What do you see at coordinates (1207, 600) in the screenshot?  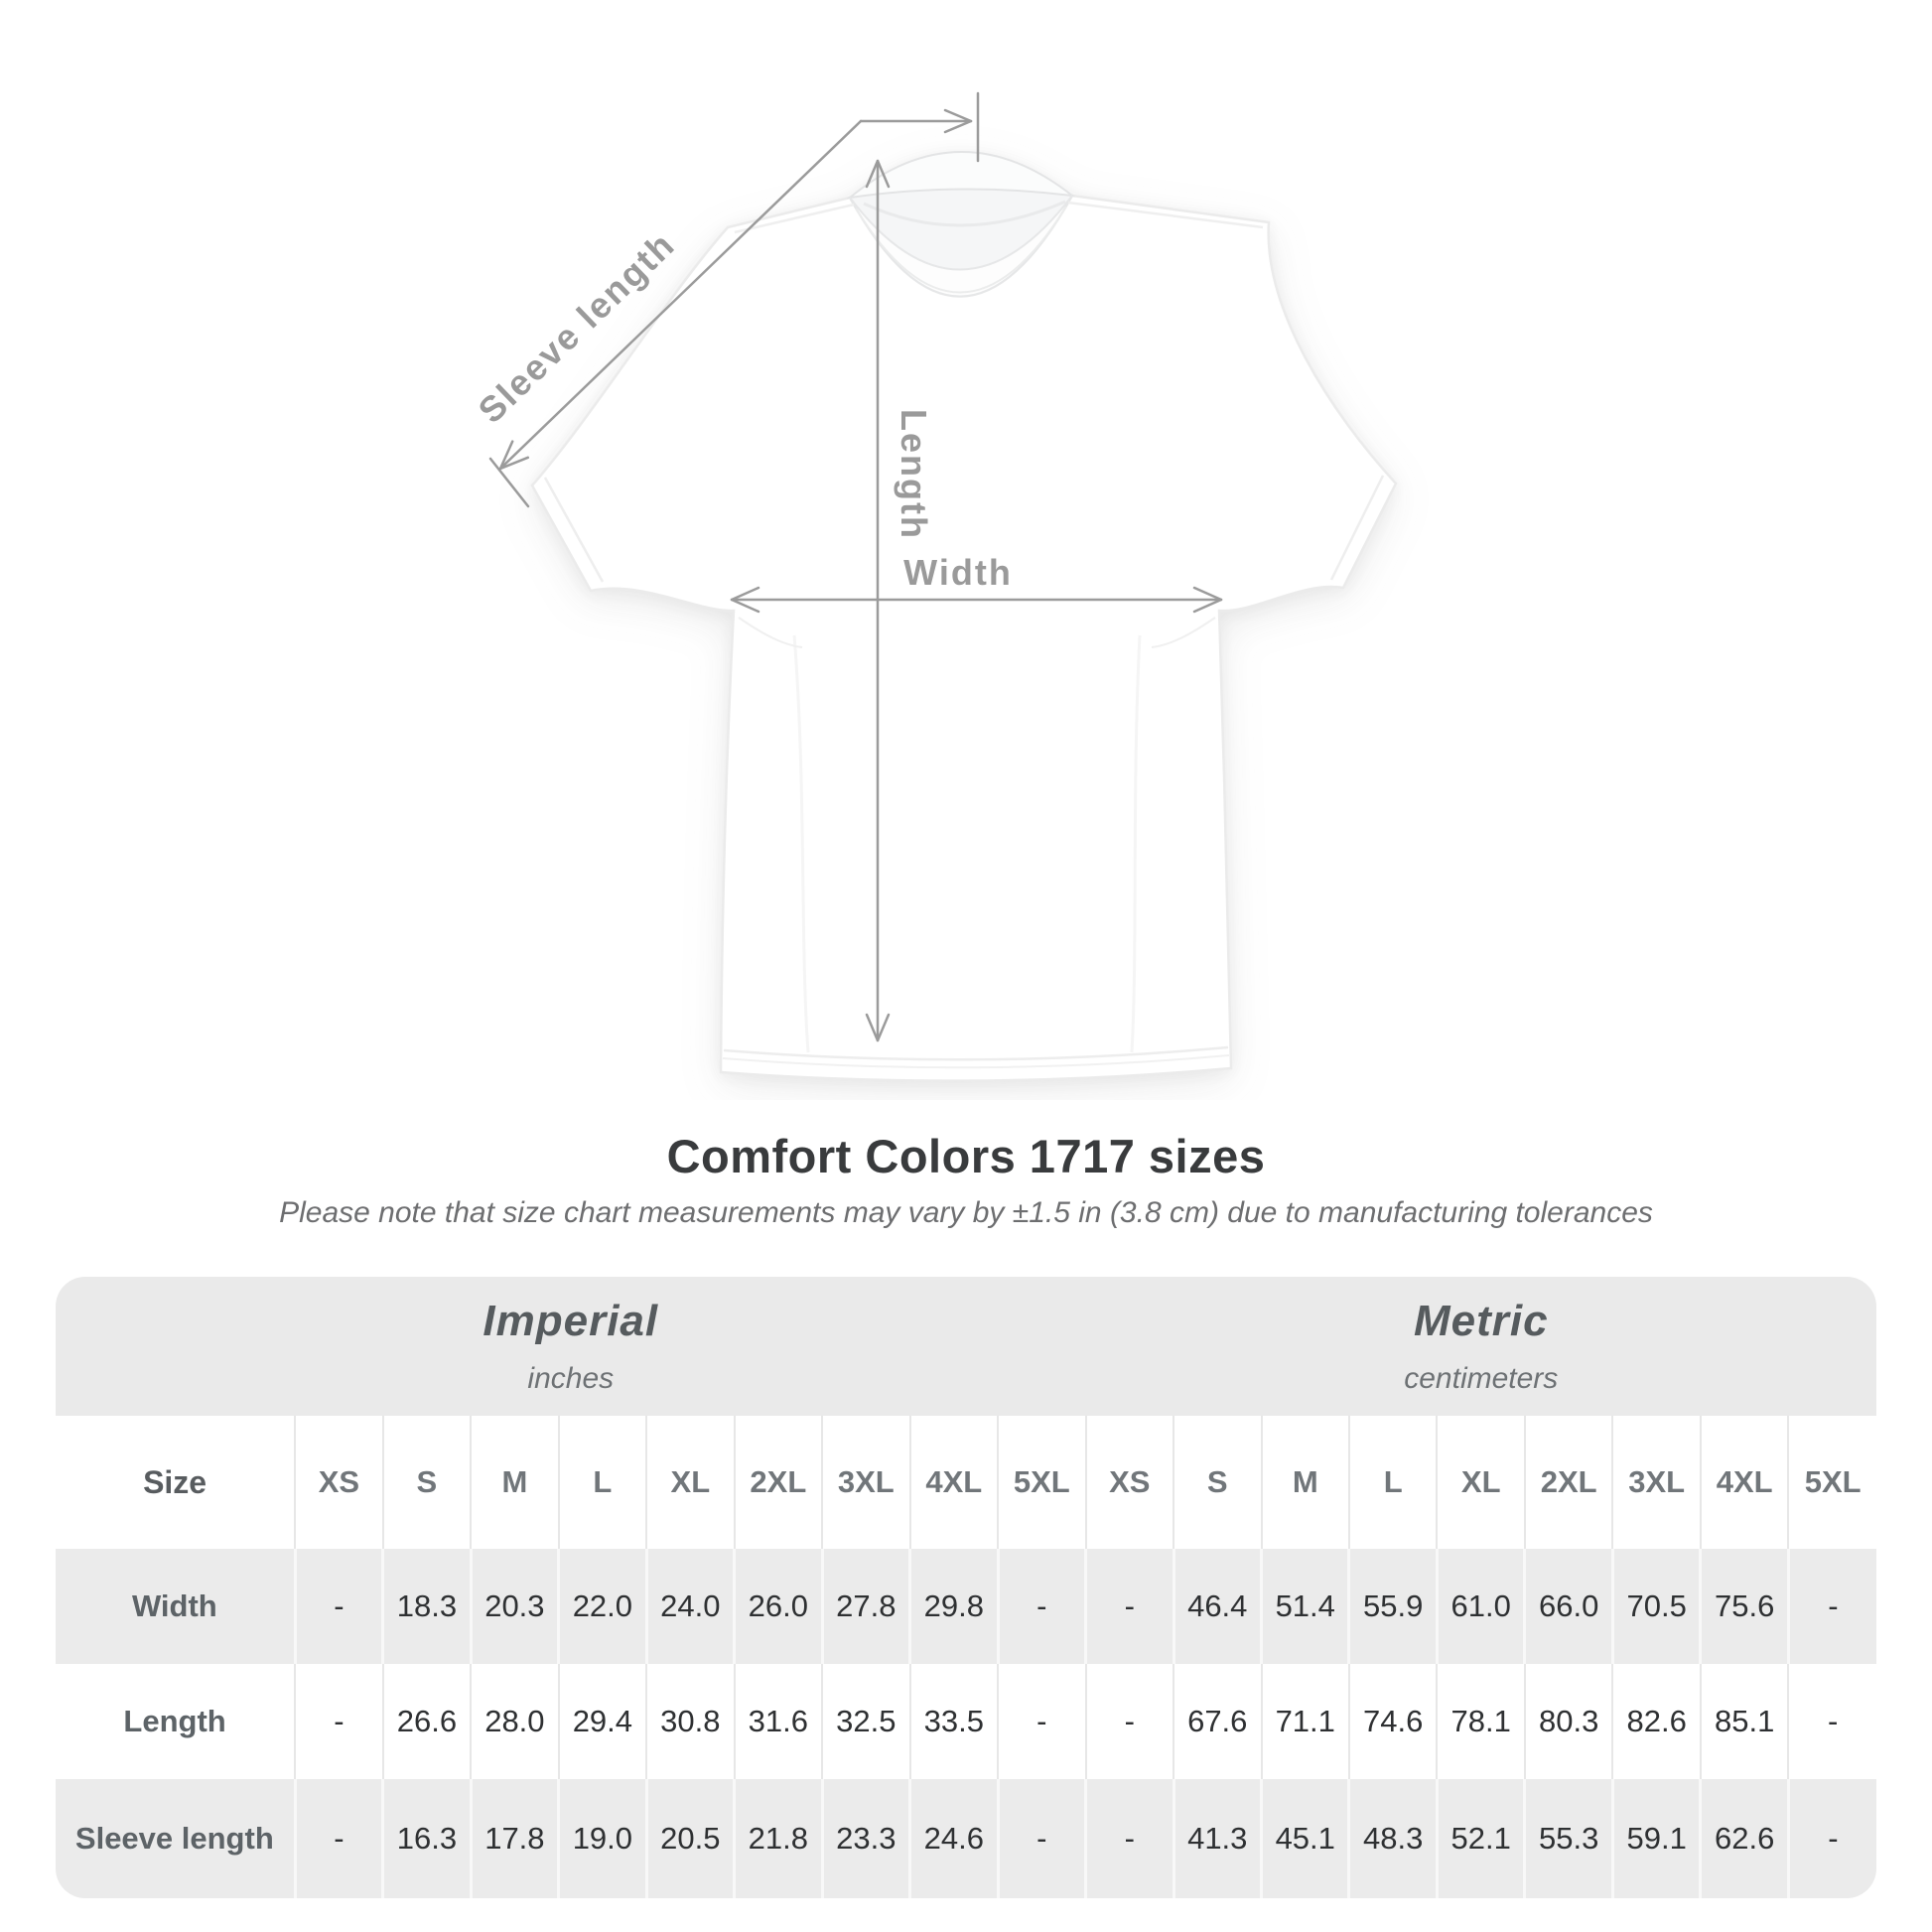 I see `width-right-arrowhead` at bounding box center [1207, 600].